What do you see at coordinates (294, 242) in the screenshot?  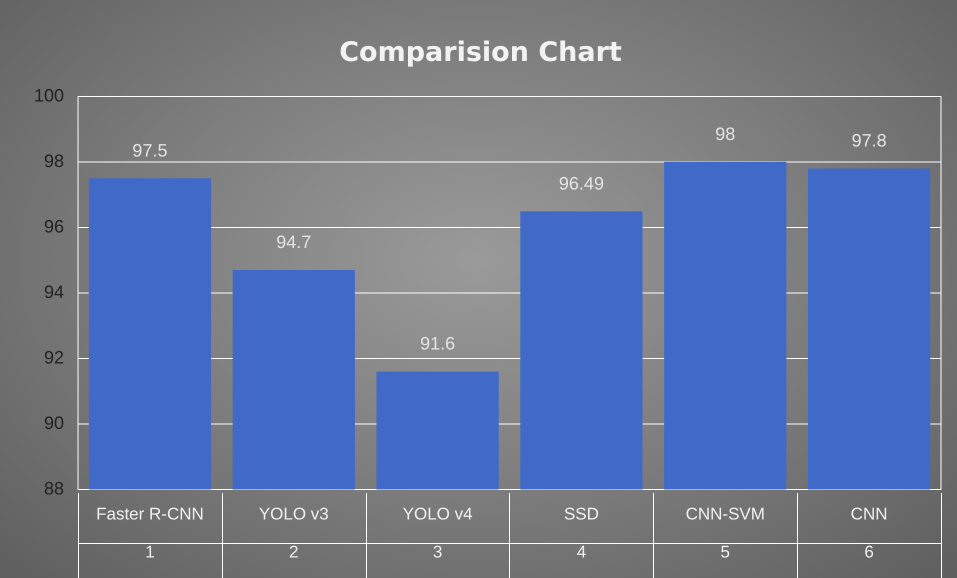 I see `data-label: 94.7` at bounding box center [294, 242].